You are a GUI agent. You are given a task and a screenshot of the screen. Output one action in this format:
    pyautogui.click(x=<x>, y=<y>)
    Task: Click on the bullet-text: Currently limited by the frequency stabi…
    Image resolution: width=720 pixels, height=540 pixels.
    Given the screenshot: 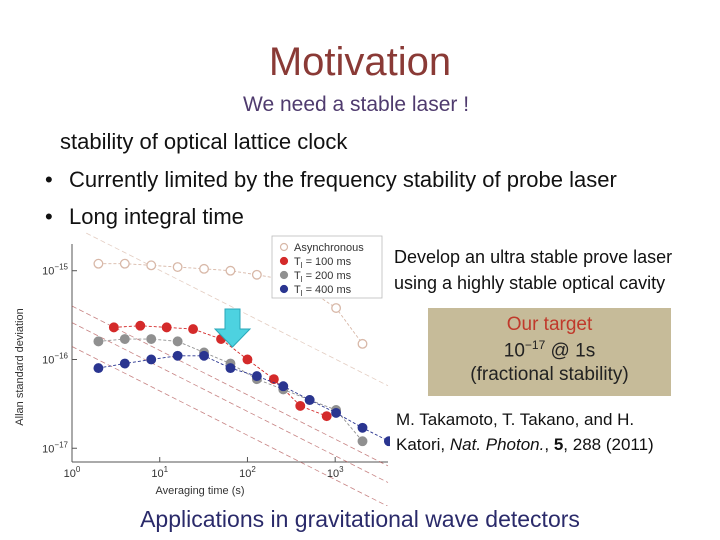 What is the action you would take?
    pyautogui.click(x=343, y=179)
    